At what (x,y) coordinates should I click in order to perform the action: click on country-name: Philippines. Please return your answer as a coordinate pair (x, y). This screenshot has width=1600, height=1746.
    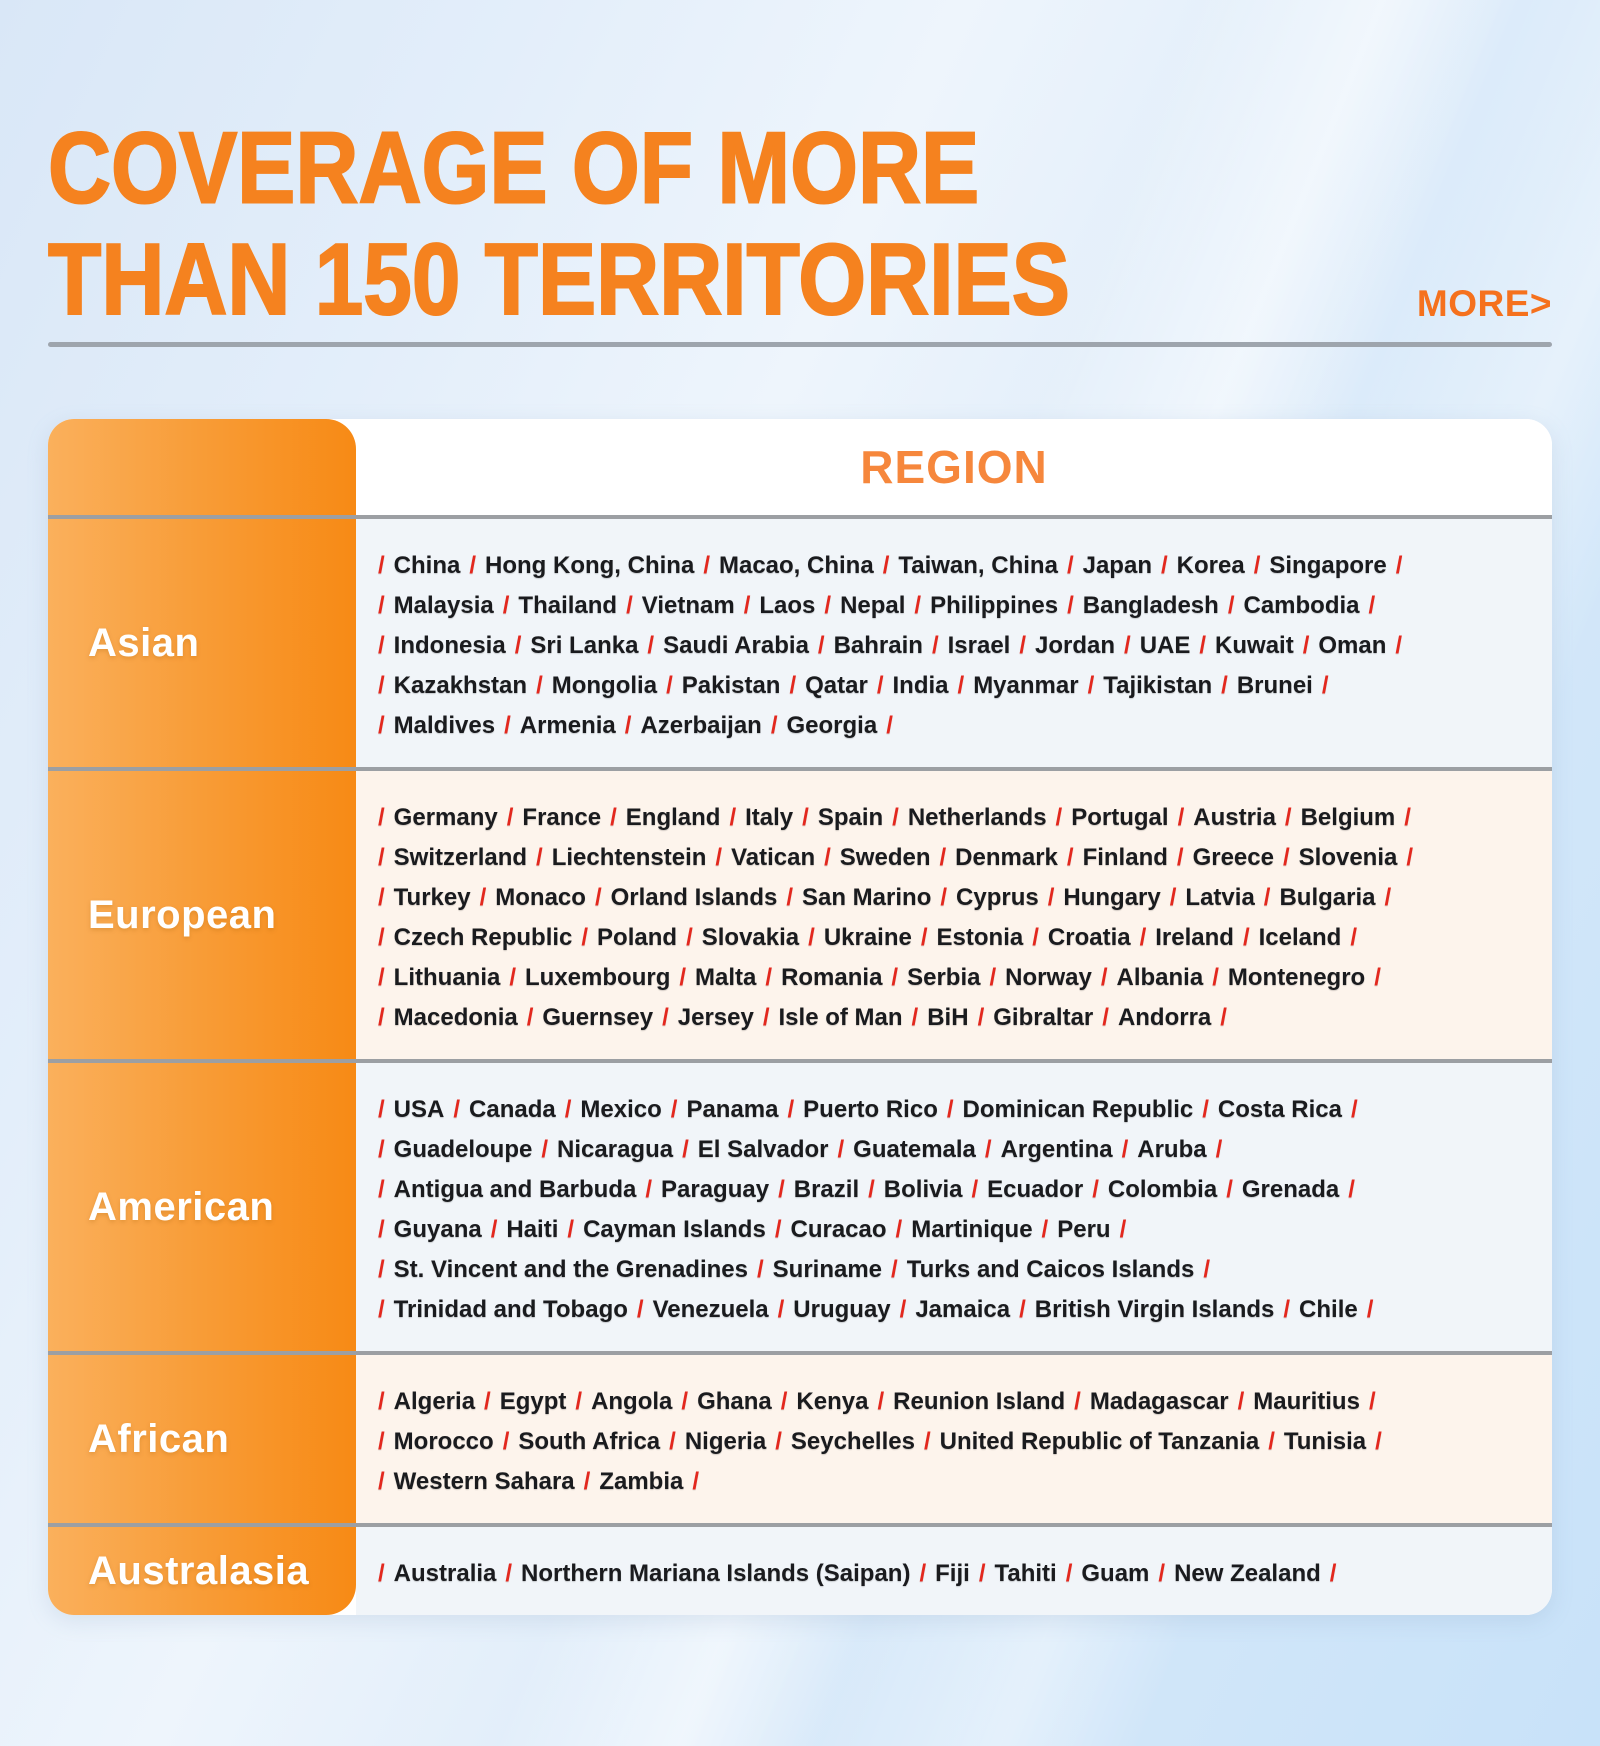
    Looking at the image, I should click on (994, 605).